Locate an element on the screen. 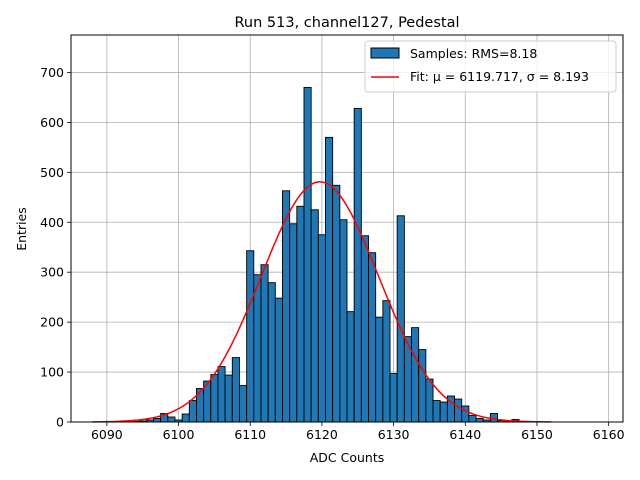 Image resolution: width=640 pixels, height=480 pixels. x-tick-label: 6110 is located at coordinates (250, 434).